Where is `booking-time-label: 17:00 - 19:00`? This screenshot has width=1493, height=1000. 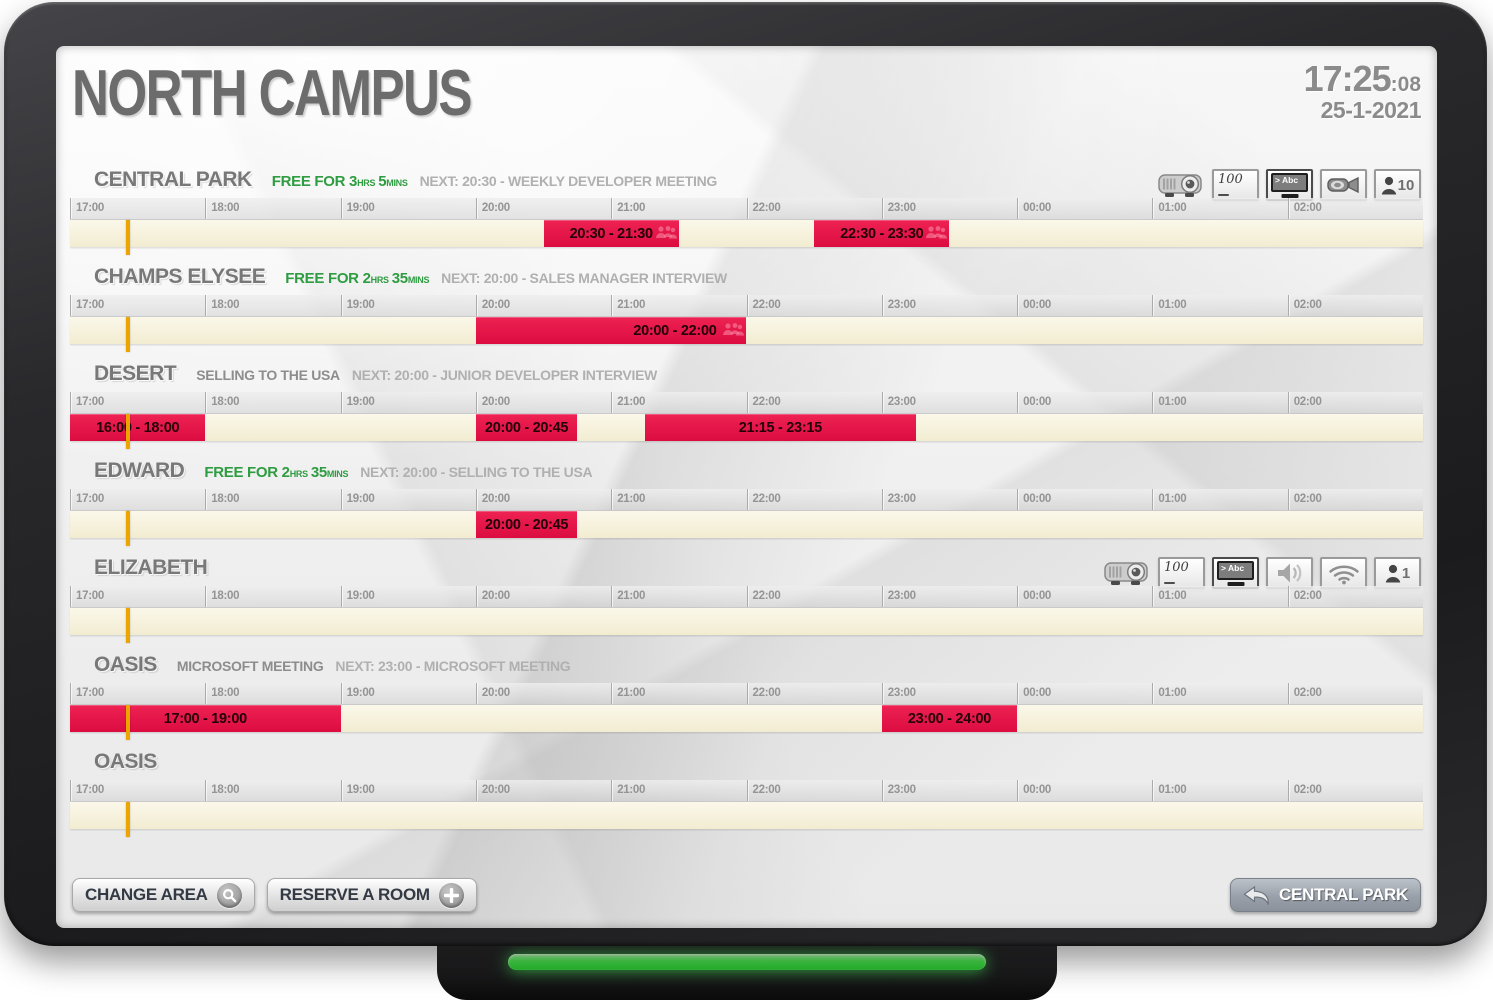 booking-time-label: 17:00 - 19:00 is located at coordinates (205, 718).